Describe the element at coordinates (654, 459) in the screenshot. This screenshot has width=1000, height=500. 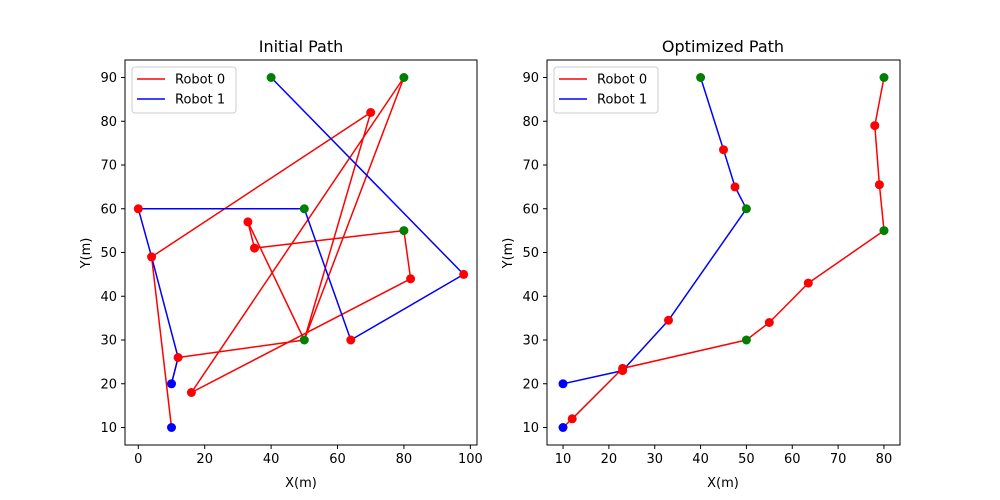
I see `x-tick-label: 30` at that location.